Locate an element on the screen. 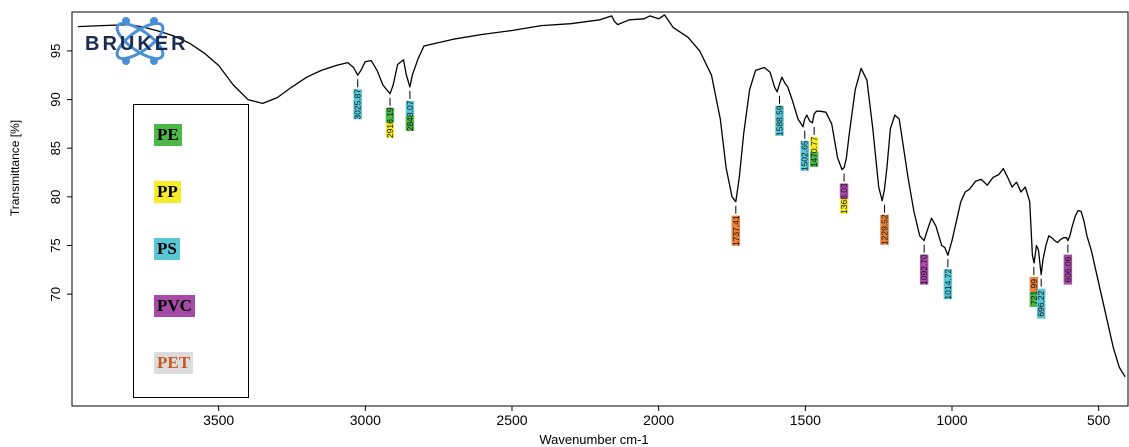 Image resolution: width=1129 pixels, height=447 pixels. peak-label-text: 1229.52 is located at coordinates (885, 229).